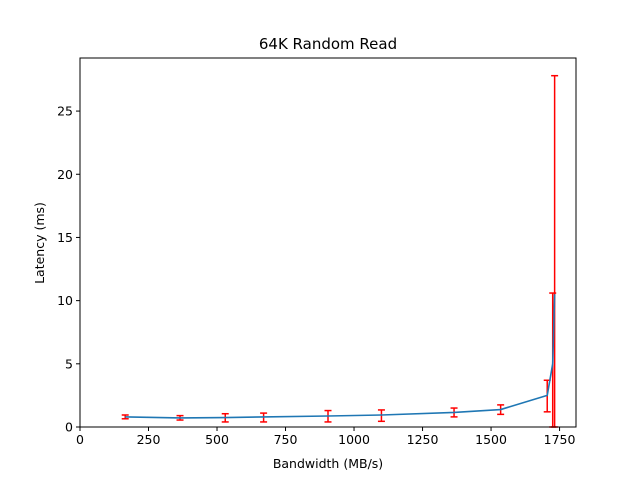 The image size is (640, 480). I want to click on x-tick-label: 1250, so click(423, 439).